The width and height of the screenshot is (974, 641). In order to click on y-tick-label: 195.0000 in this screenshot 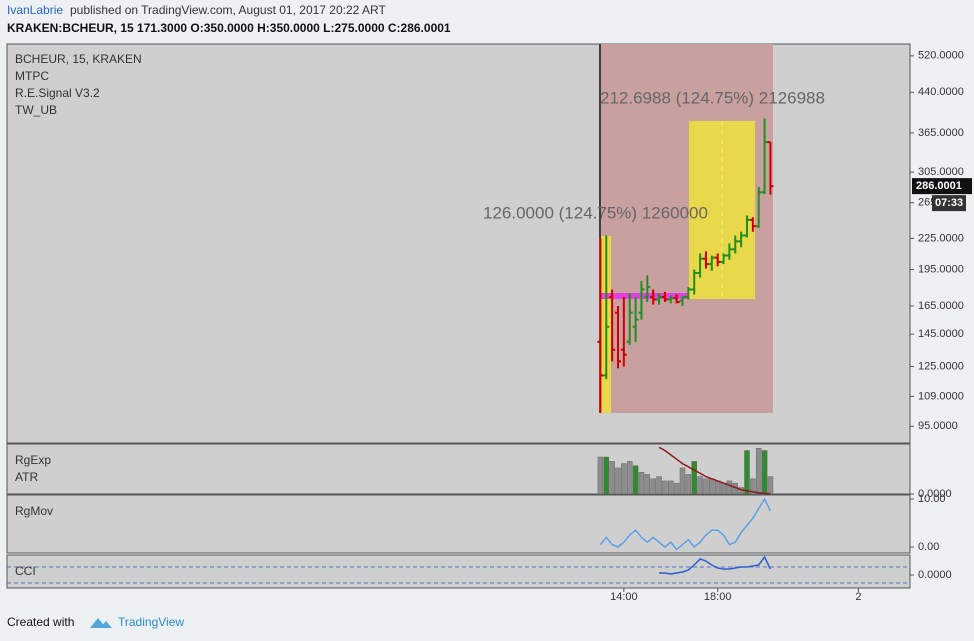, I will do `click(941, 269)`.